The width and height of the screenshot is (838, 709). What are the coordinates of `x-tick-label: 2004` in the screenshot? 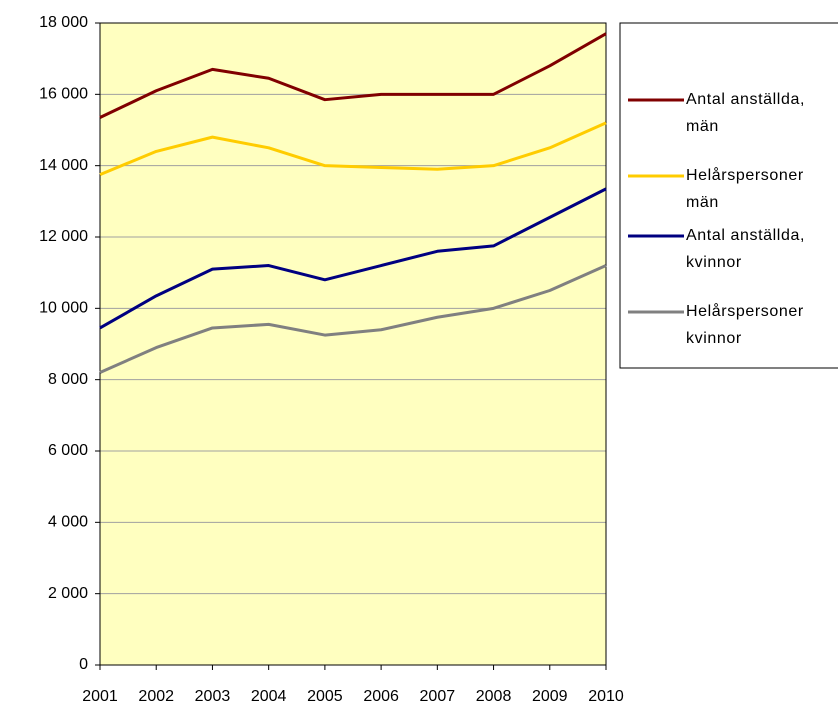 It's located at (269, 696).